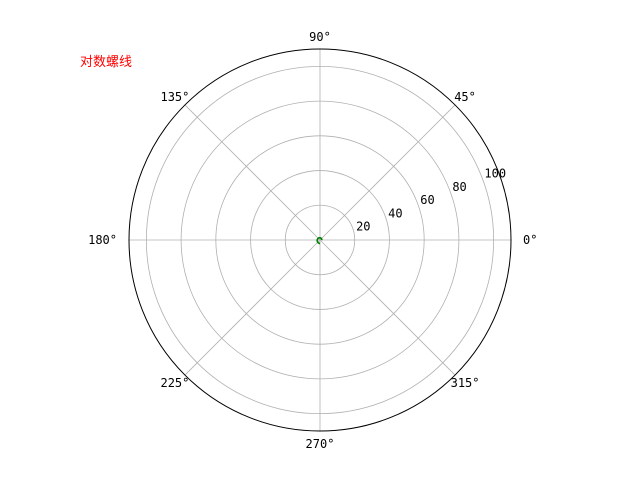  I want to click on theta-tick-label: 270°, so click(320, 444).